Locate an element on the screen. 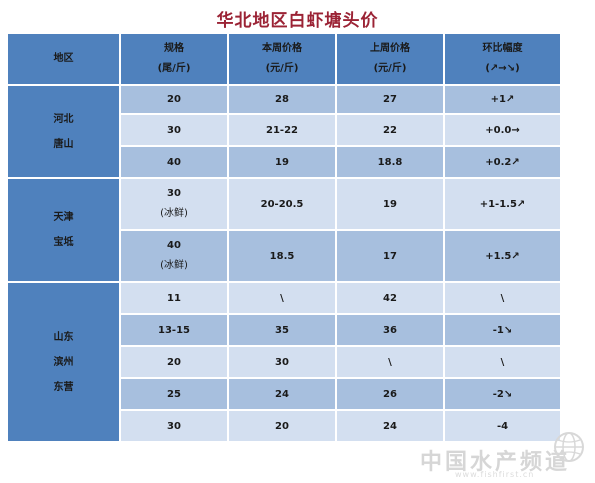 The height and width of the screenshot is (483, 595). last-week-cell: 26 is located at coordinates (390, 394).